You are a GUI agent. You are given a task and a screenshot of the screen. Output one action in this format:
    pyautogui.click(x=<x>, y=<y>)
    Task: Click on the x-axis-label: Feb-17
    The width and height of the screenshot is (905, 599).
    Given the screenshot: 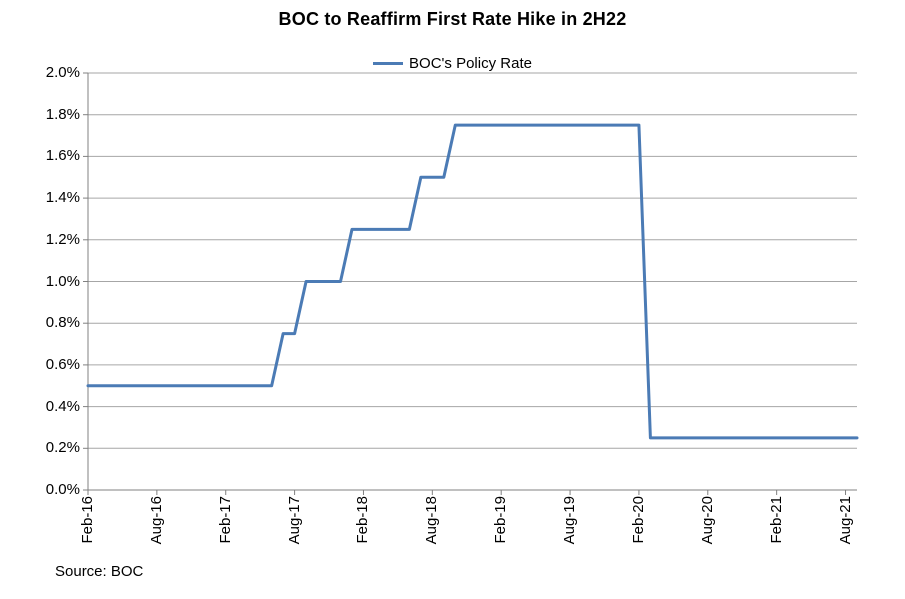 What is the action you would take?
    pyautogui.click(x=225, y=520)
    